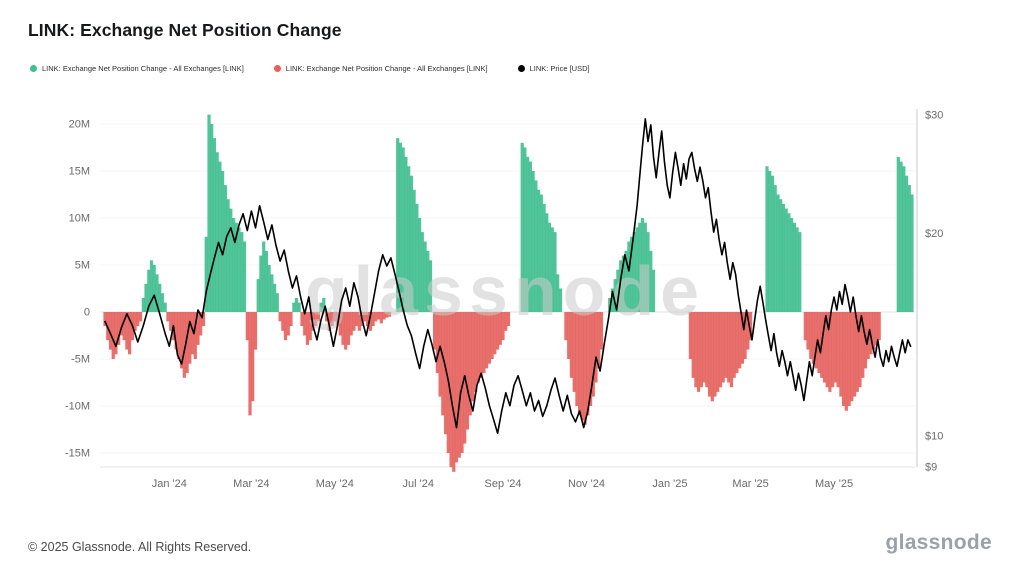 This screenshot has height=576, width=1024. Describe the element at coordinates (77, 454) in the screenshot. I see `svg-text: -15M` at that location.